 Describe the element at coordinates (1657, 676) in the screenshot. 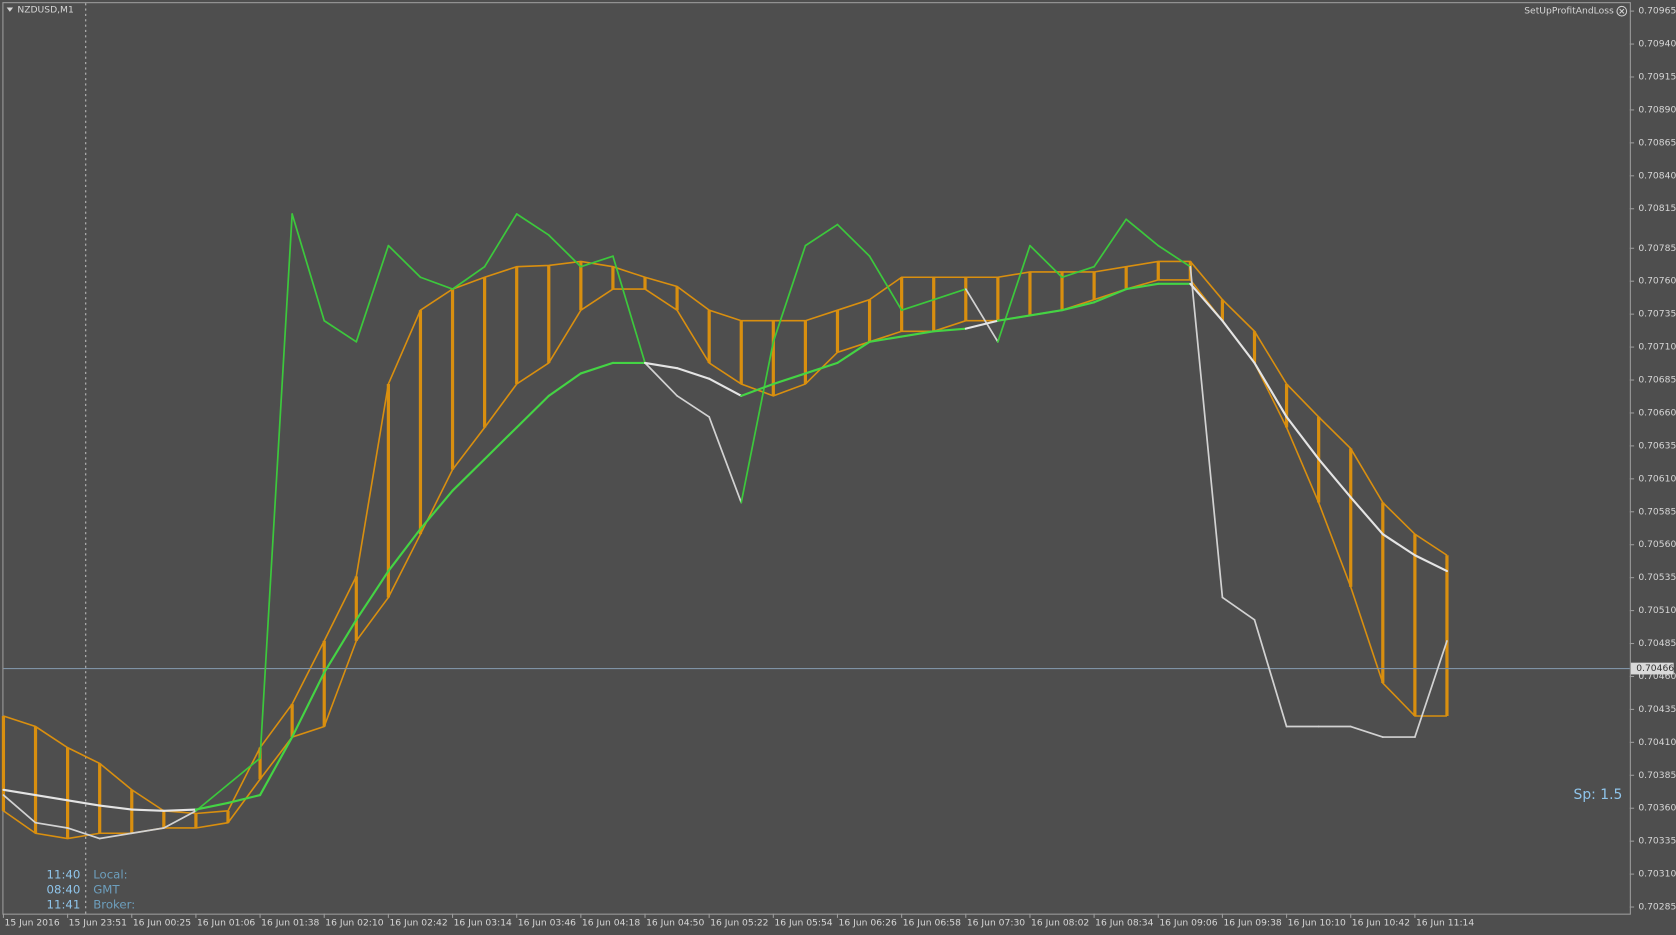

I see `y-tick-label: 0.70460` at that location.